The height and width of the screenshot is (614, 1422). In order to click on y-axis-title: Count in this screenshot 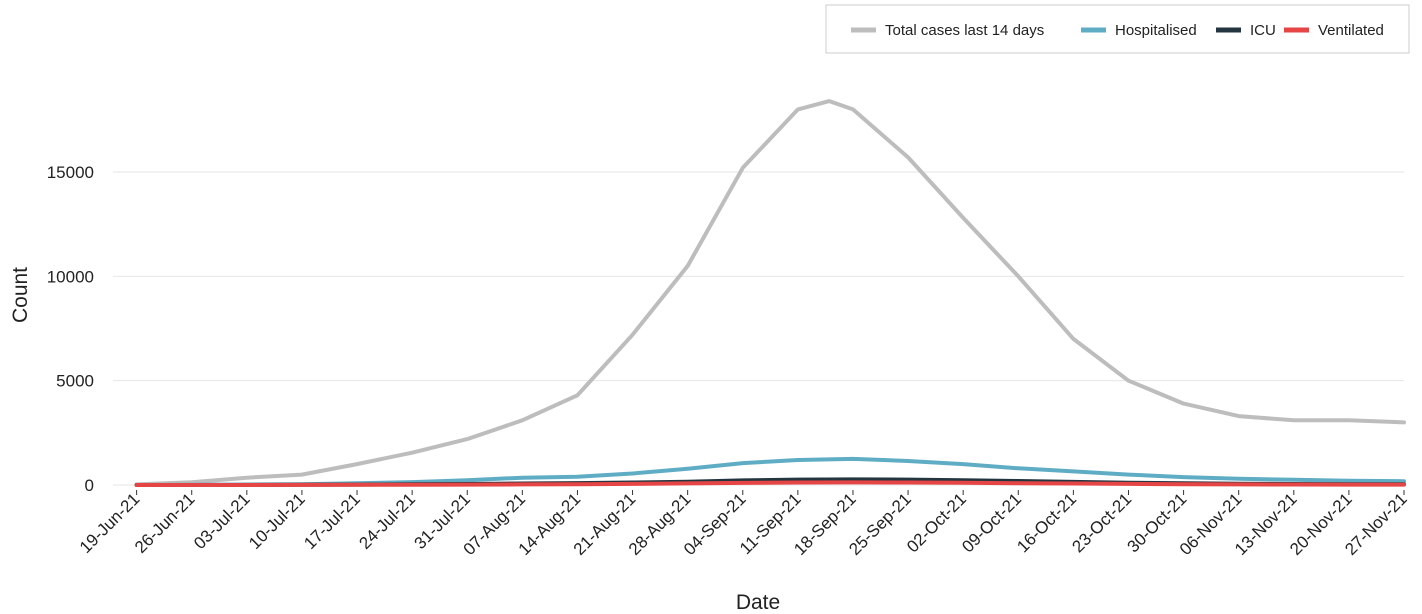, I will do `click(20, 295)`.